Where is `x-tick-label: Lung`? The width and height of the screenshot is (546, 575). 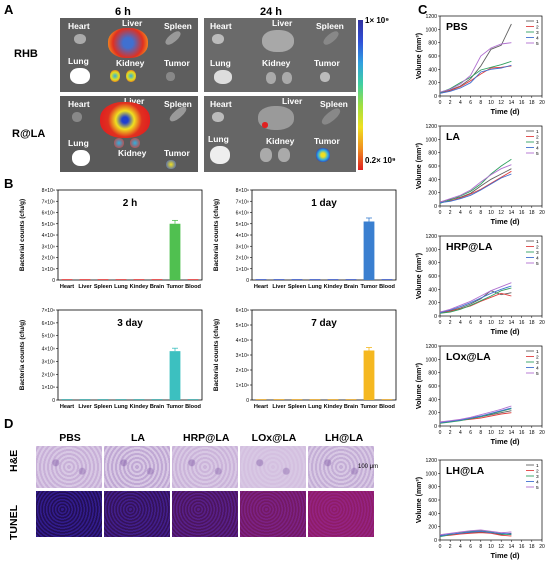
x-tick-label: Lung is located at coordinates (121, 407).